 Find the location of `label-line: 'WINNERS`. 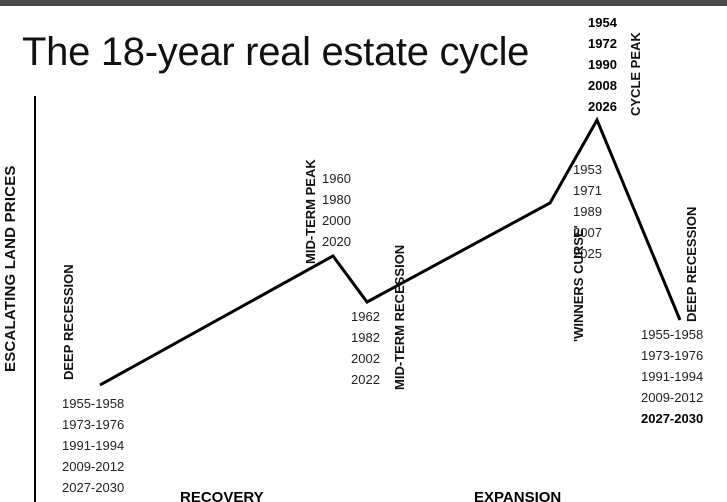

label-line: 'WINNERS is located at coordinates (578, 309).